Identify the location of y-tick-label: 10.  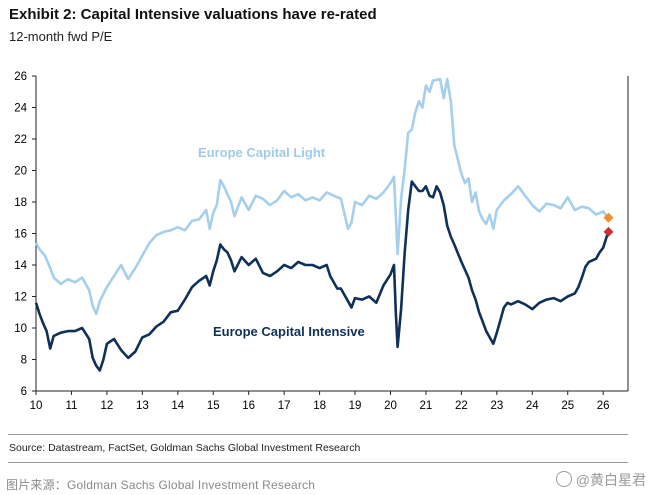
(20, 329).